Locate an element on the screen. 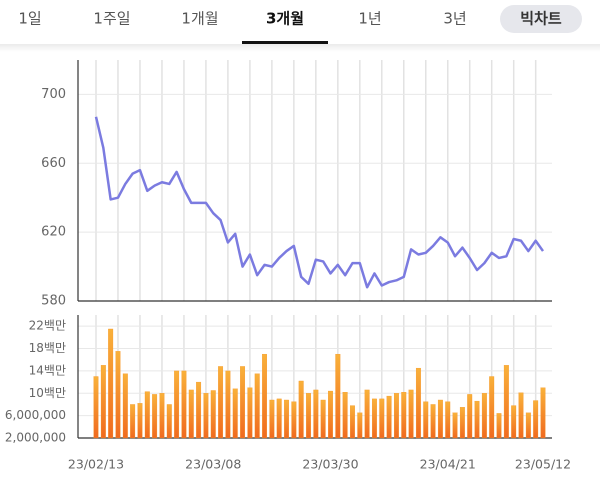 Image resolution: width=600 pixels, height=484 pixels. tab: 1개월 is located at coordinates (199, 19).